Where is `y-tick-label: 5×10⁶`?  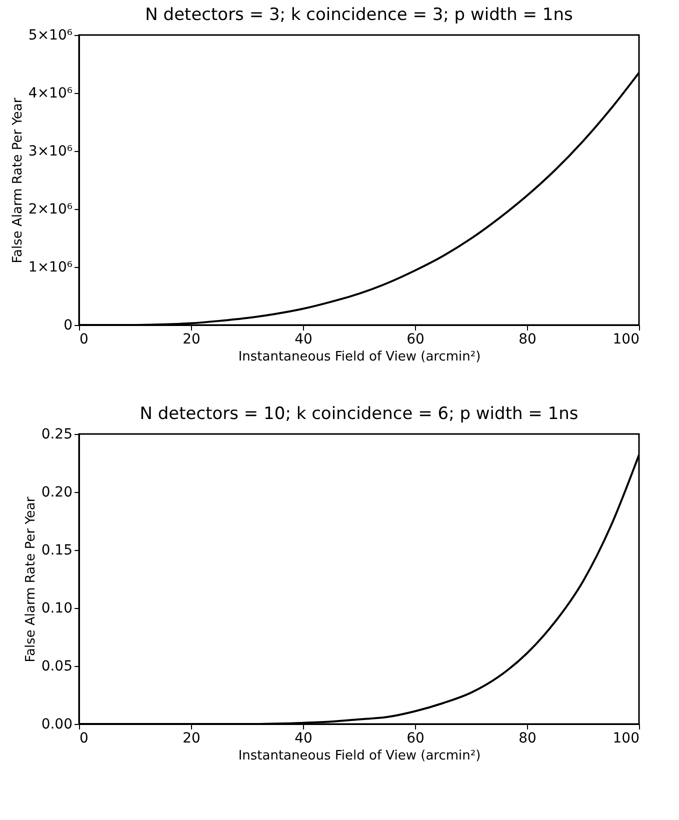
y-tick-label: 5×10⁶ is located at coordinates (50, 36).